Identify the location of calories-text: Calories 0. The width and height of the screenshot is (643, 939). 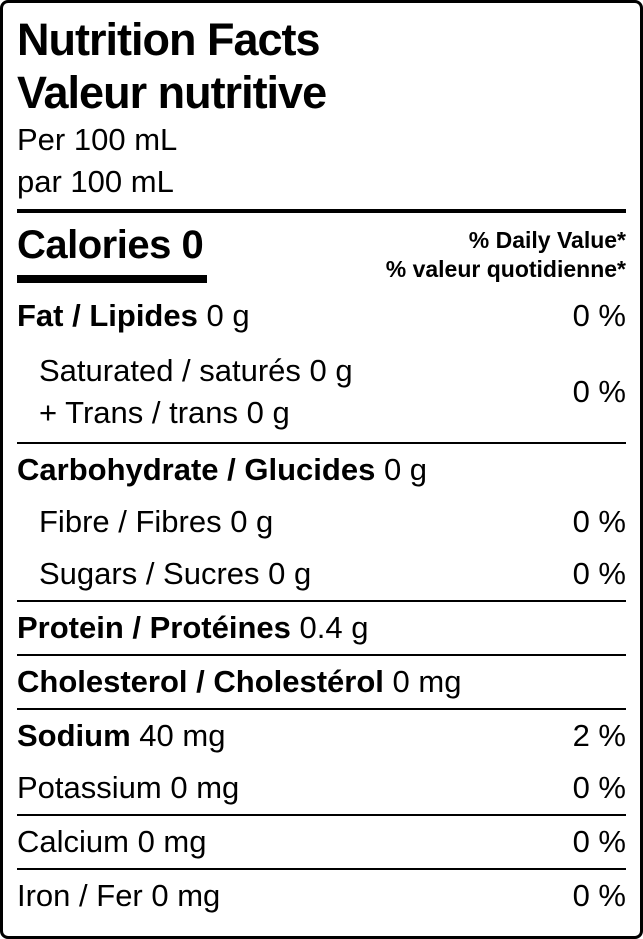
(110, 245).